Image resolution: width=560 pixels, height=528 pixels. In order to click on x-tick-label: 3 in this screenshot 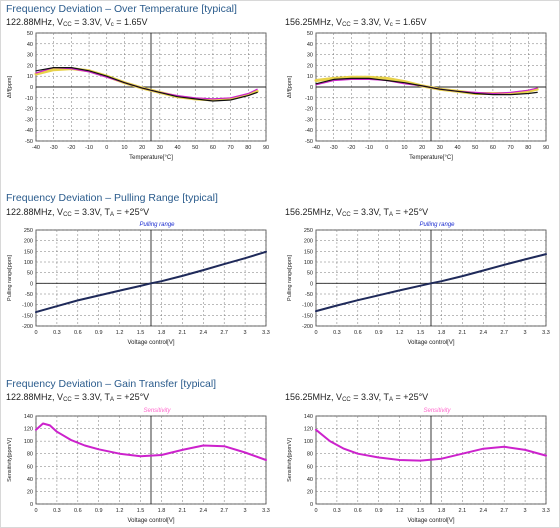, I will do `click(525, 333)`.